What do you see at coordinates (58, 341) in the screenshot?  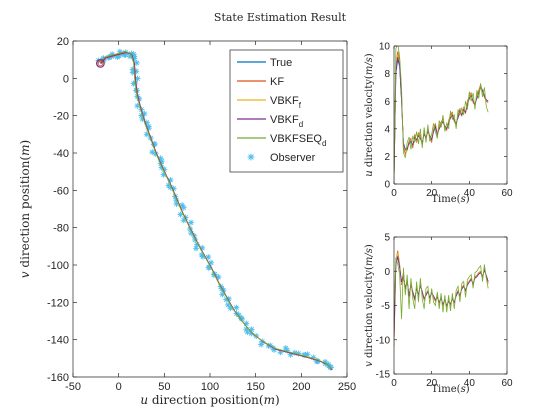 I see `position-y-tick-label: -140` at bounding box center [58, 341].